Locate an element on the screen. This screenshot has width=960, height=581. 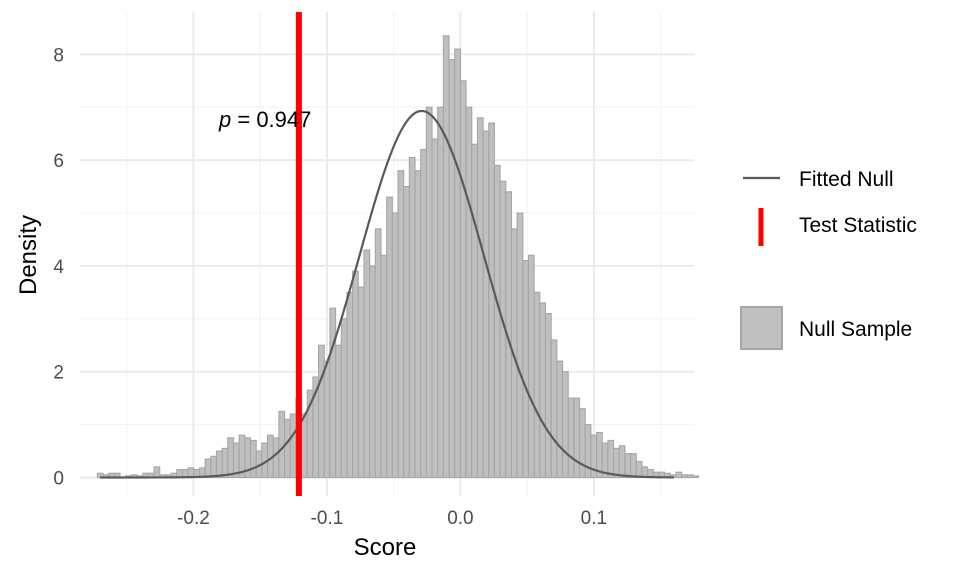
y-tick-label: 6 is located at coordinates (58, 161).